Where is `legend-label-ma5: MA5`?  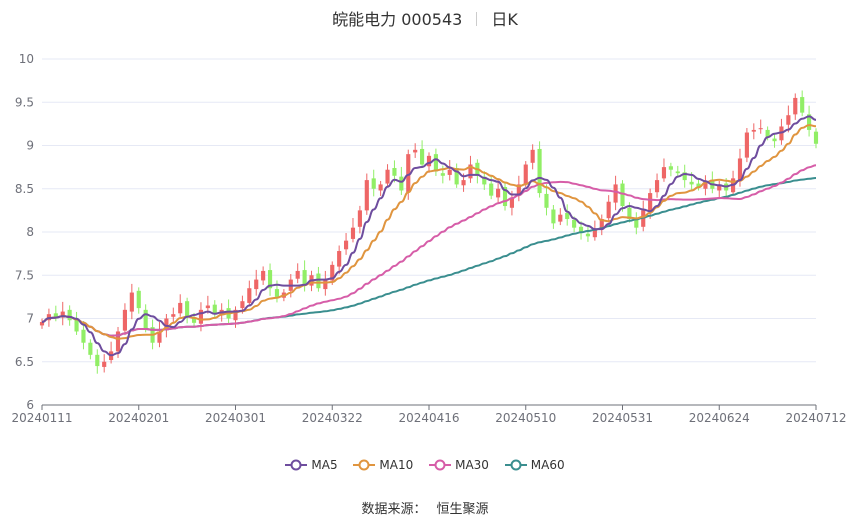 legend-label-ma5: MA5 is located at coordinates (324, 465).